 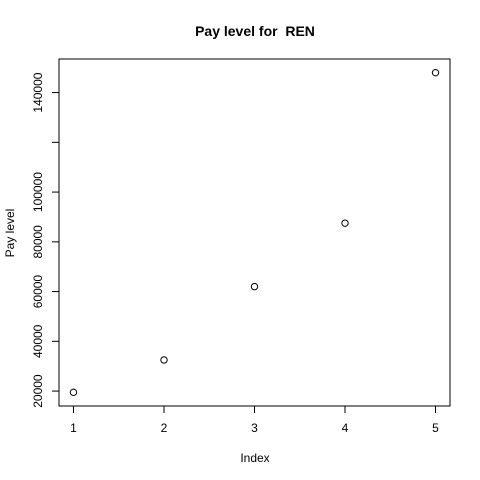 I want to click on chart-title: Pay level for REN, so click(x=255, y=31).